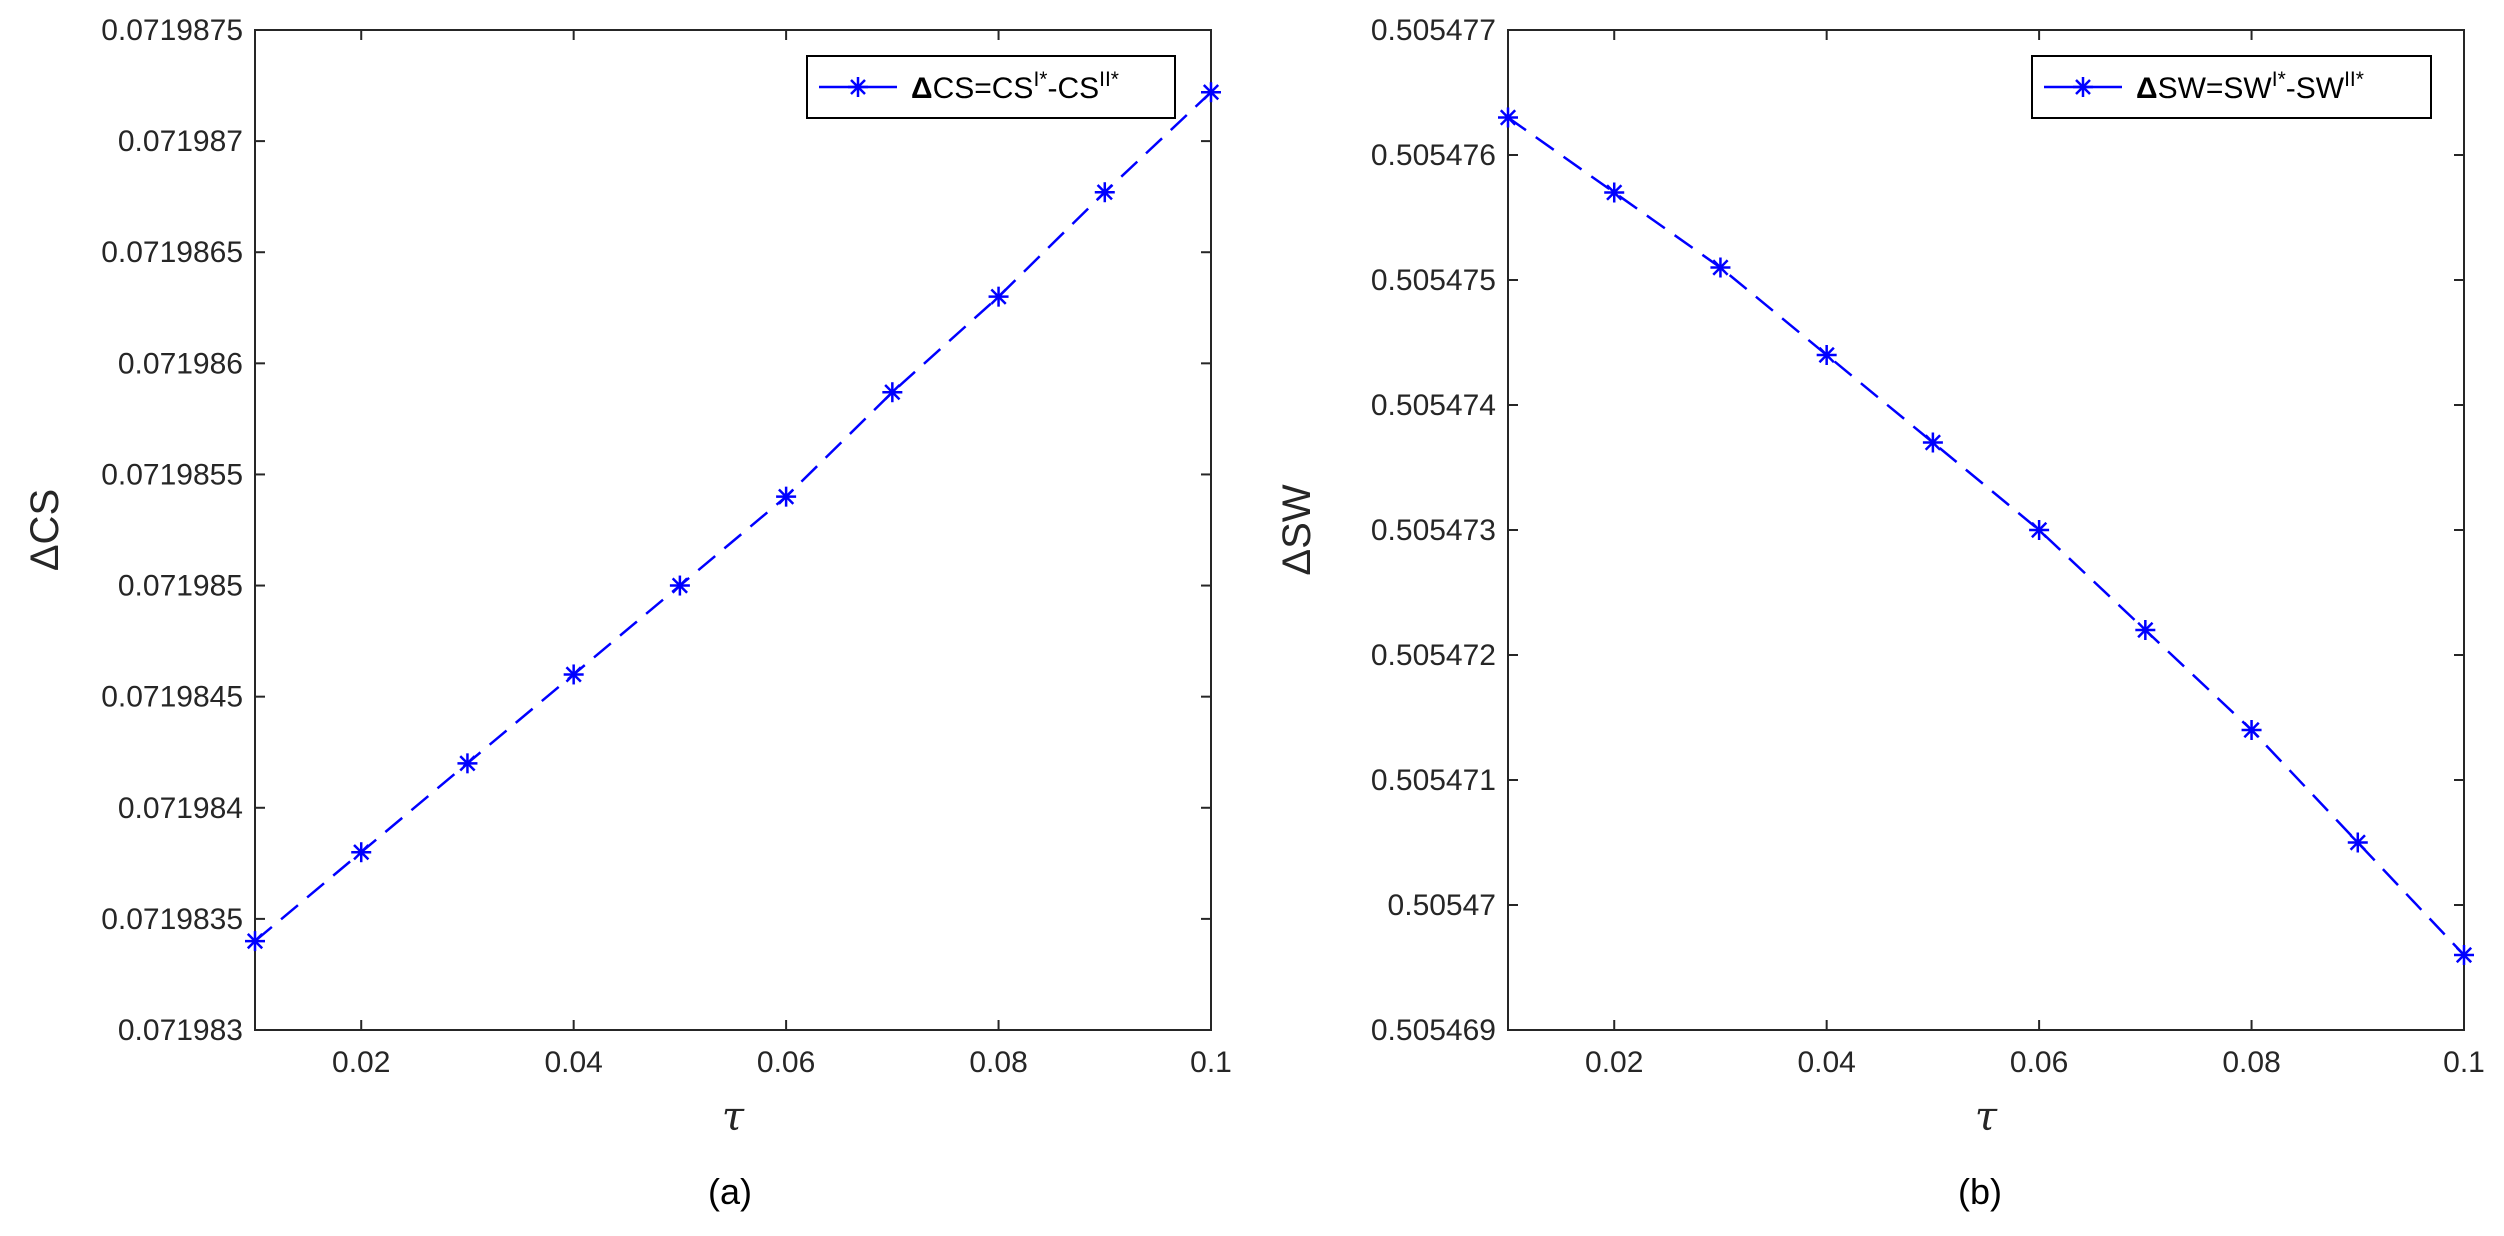 Image resolution: width=2504 pixels, height=1236 pixels. I want to click on panel-b-legend-text-part: Δ, so click(2147, 88).